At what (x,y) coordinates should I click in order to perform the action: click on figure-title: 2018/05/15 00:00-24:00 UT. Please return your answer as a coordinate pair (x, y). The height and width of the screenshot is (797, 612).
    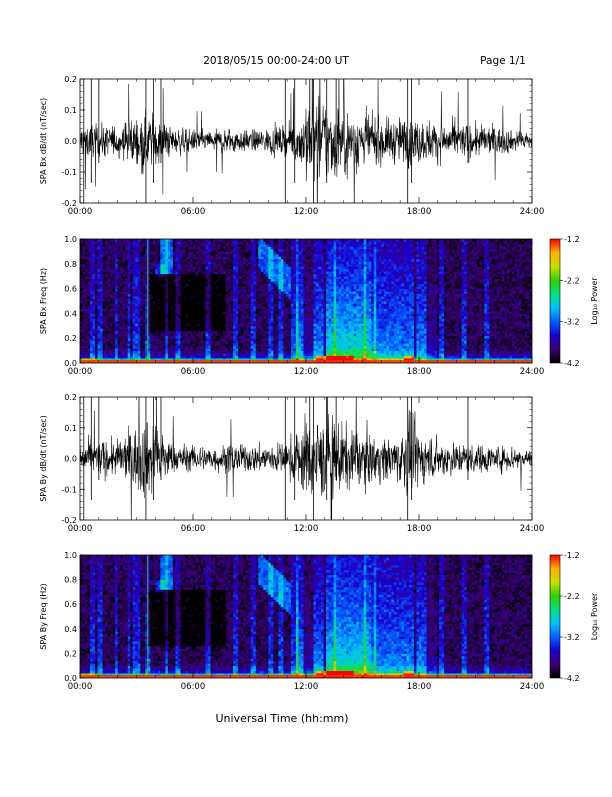
    Looking at the image, I should click on (276, 61).